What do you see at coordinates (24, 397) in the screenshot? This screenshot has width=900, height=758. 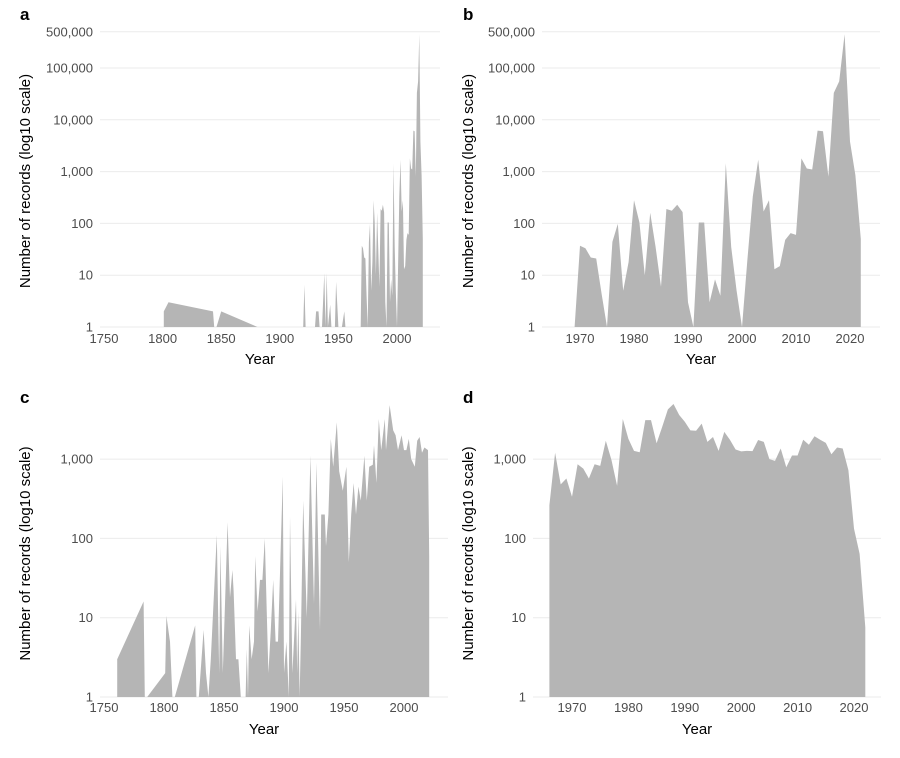 I see `panel-label: c` at bounding box center [24, 397].